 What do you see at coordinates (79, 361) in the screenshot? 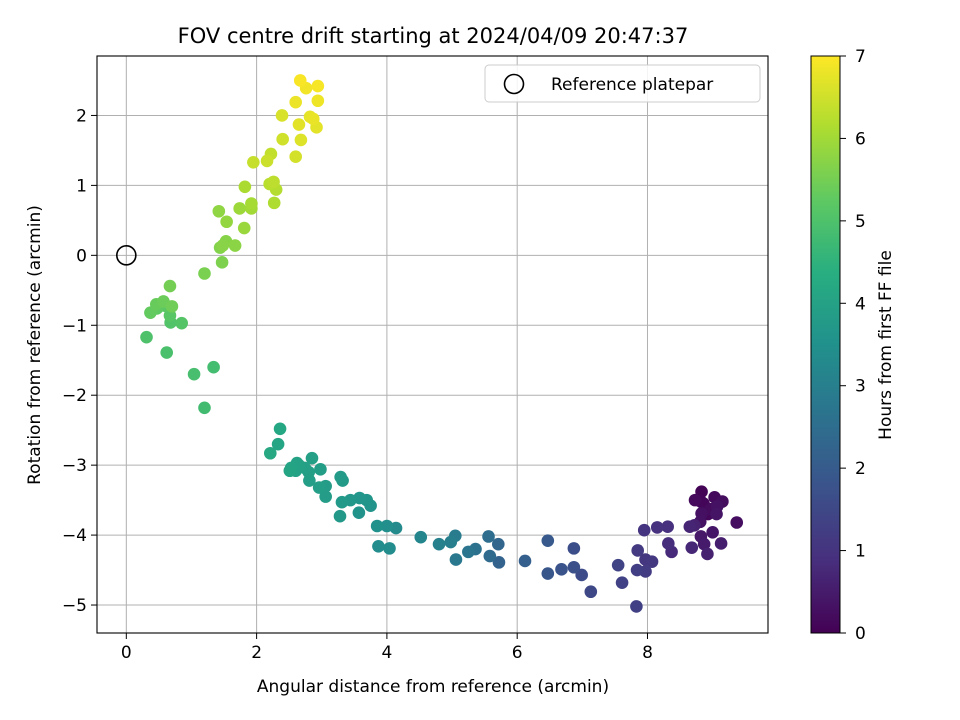
I see `y-axis: −5 −4 −3 −2 −1 0 1 2` at bounding box center [79, 361].